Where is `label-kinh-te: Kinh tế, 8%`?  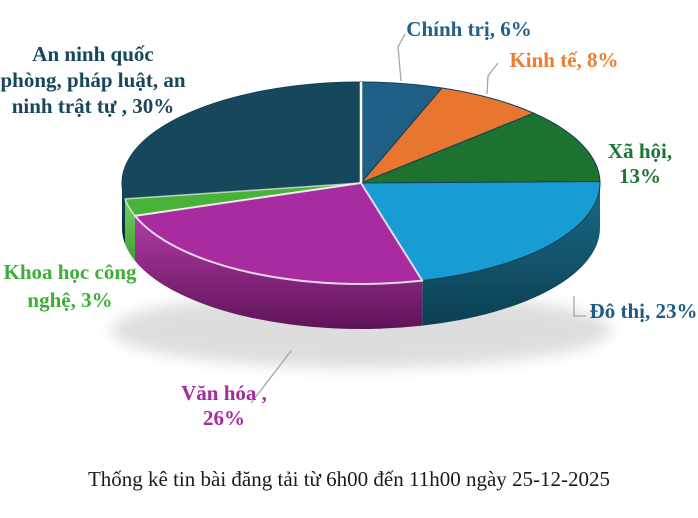
label-kinh-te: Kinh tế, 8% is located at coordinates (564, 60).